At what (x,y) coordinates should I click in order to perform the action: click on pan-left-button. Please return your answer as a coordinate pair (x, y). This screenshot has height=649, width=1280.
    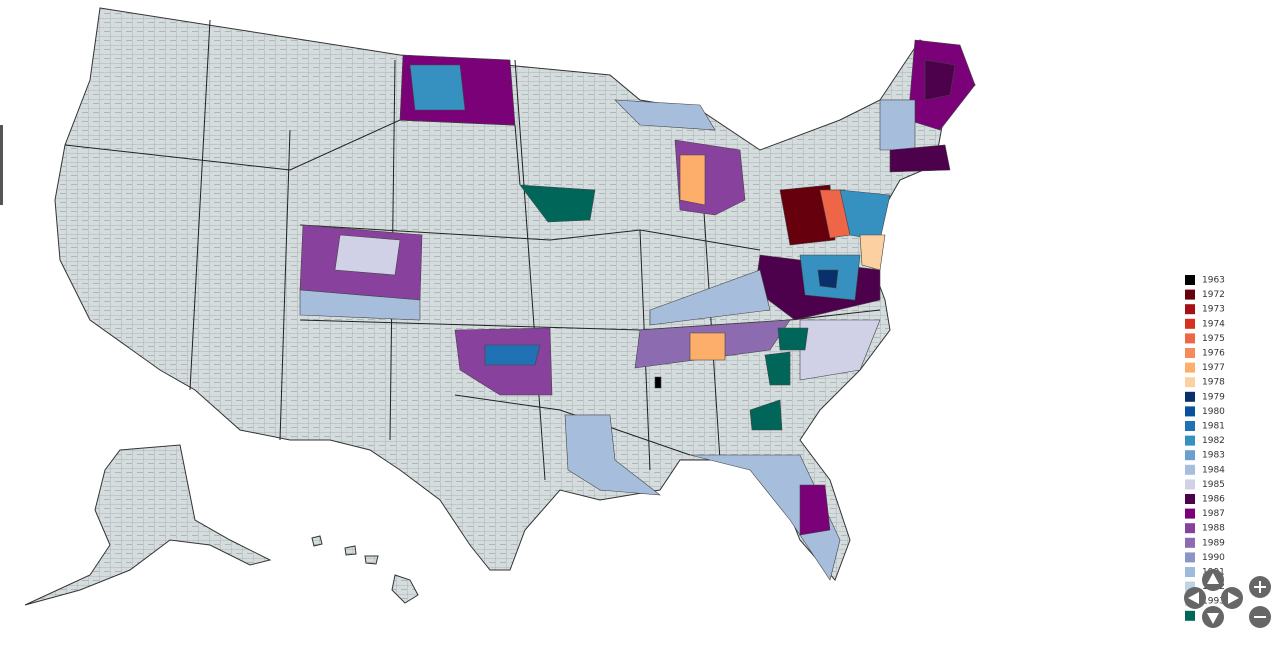
    Looking at the image, I should click on (1195, 598).